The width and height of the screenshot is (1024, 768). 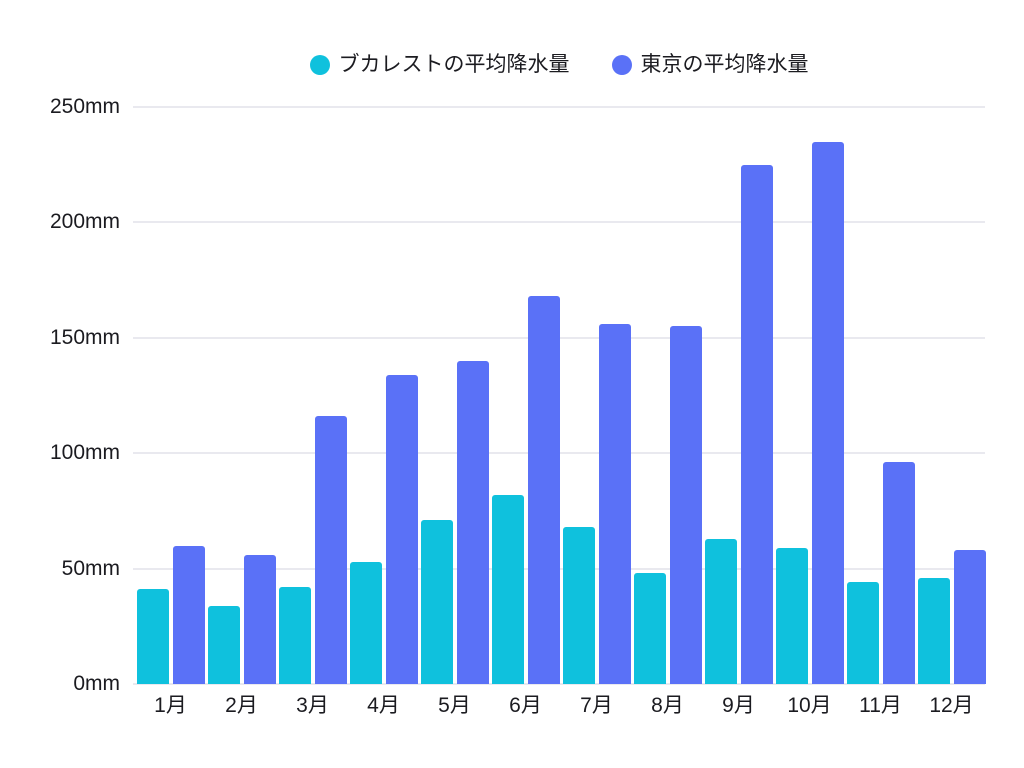 I want to click on bar-bucharest-m1, so click(x=152, y=636).